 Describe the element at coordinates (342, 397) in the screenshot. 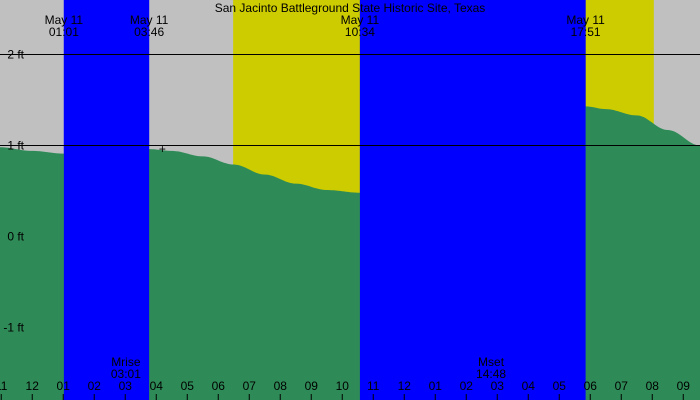

I see `x-tick-marks` at that location.